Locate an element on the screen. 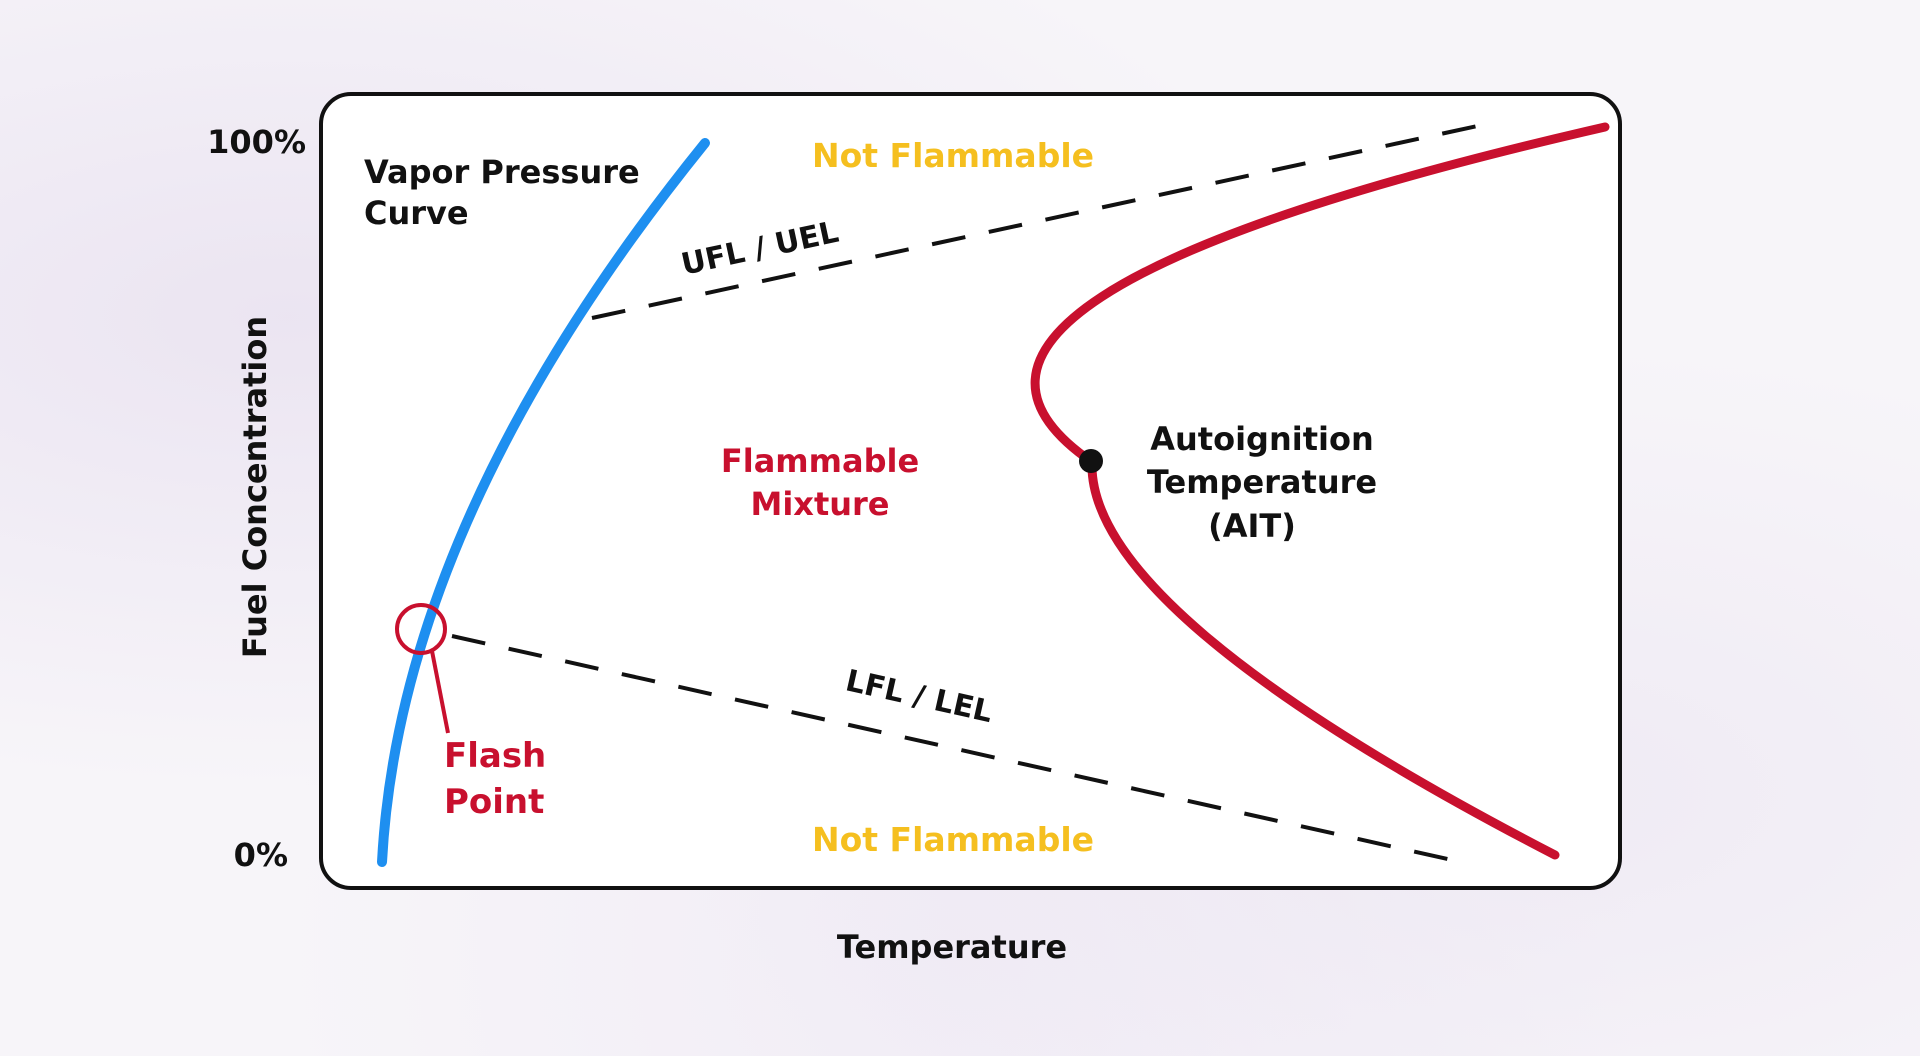 The height and width of the screenshot is (1056, 1920). not-flammable-bottom-label: Not Flammable is located at coordinates (953, 839).